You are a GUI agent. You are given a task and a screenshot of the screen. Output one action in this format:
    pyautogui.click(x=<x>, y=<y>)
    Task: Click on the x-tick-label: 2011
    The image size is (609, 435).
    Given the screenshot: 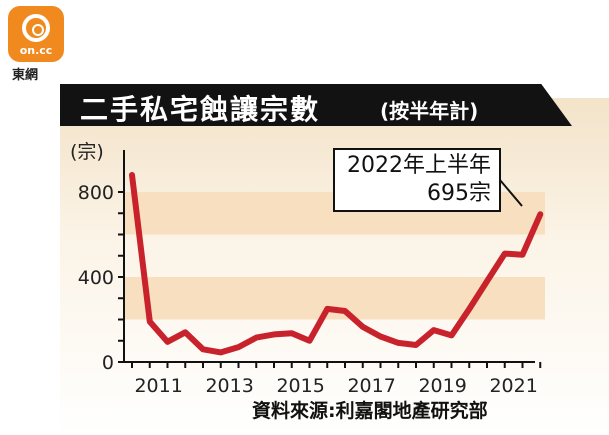 What is the action you would take?
    pyautogui.click(x=158, y=386)
    